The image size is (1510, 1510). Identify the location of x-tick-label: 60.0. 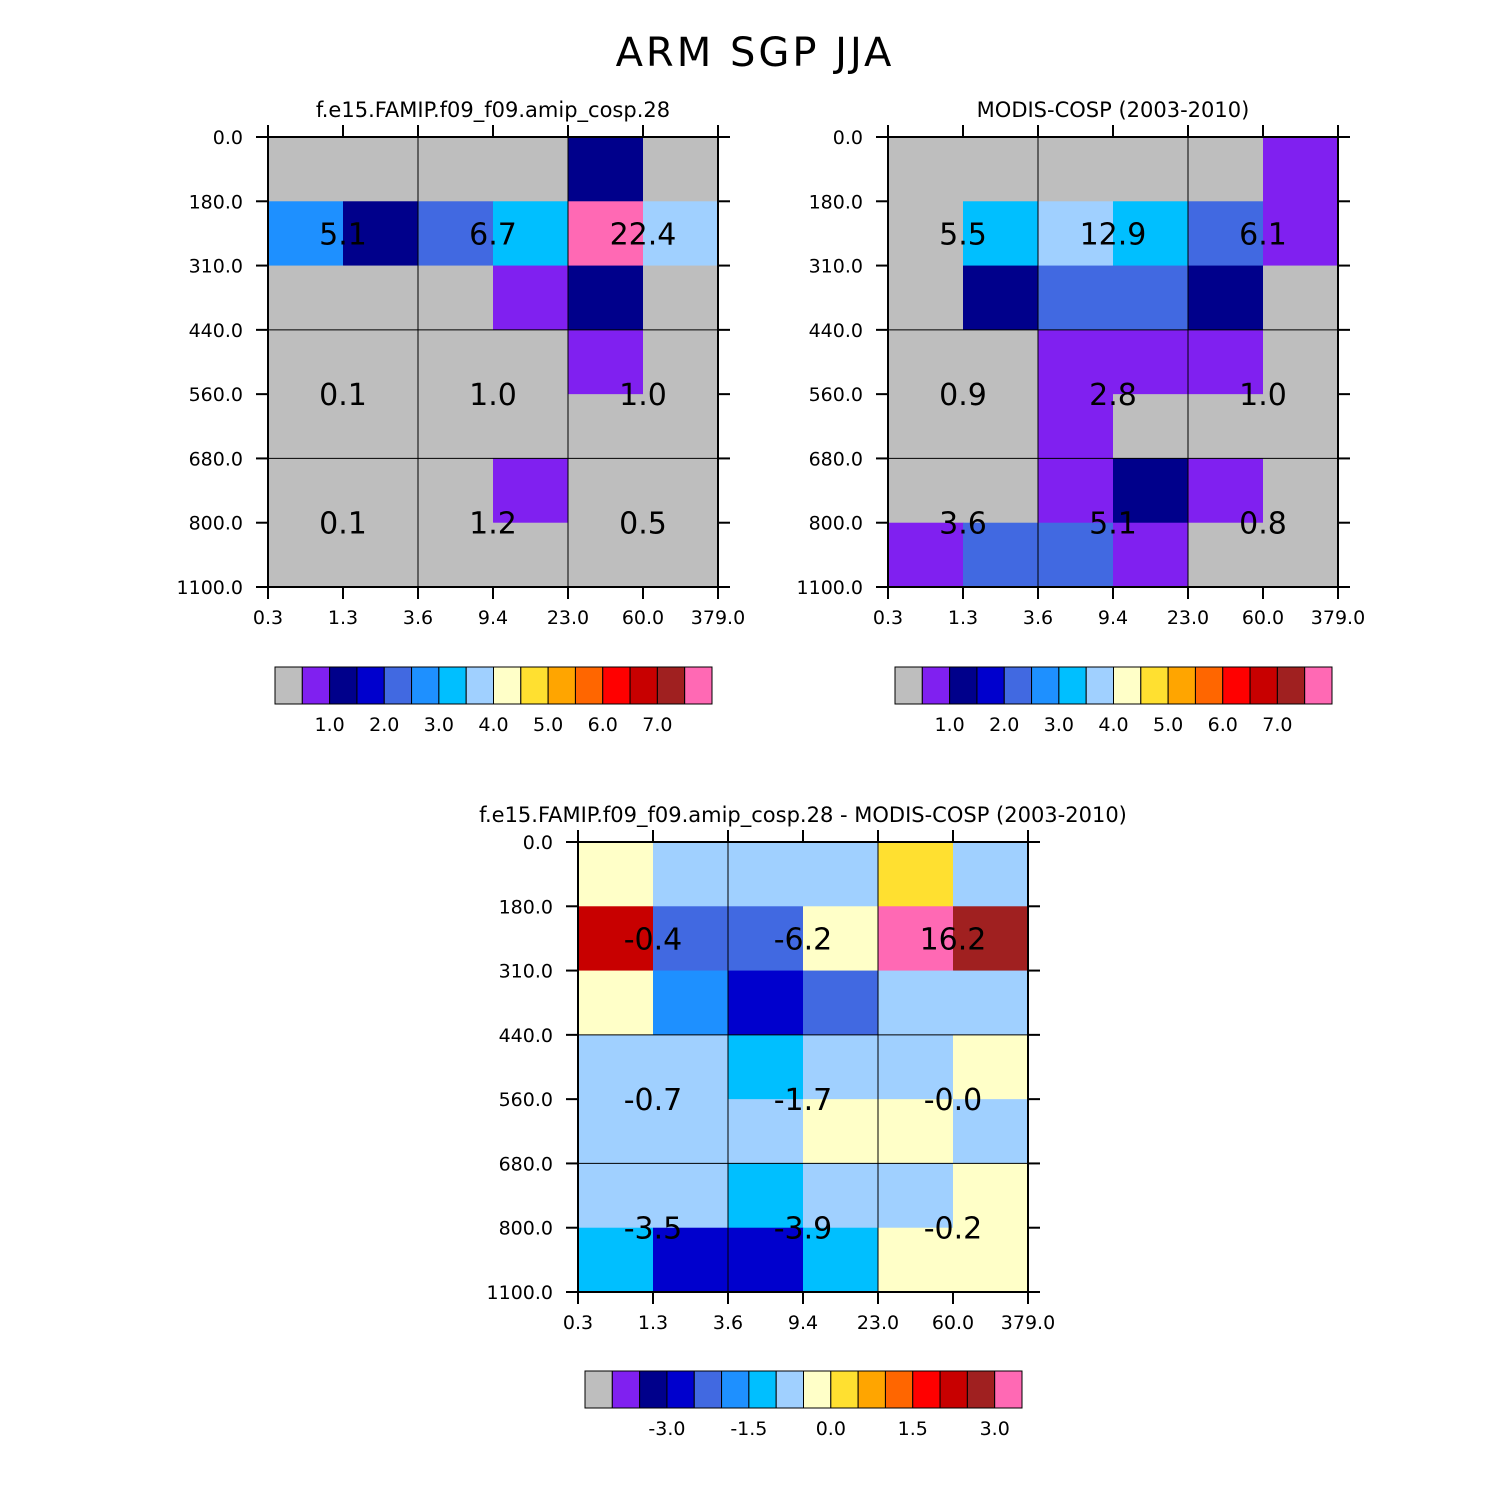
(1263, 618).